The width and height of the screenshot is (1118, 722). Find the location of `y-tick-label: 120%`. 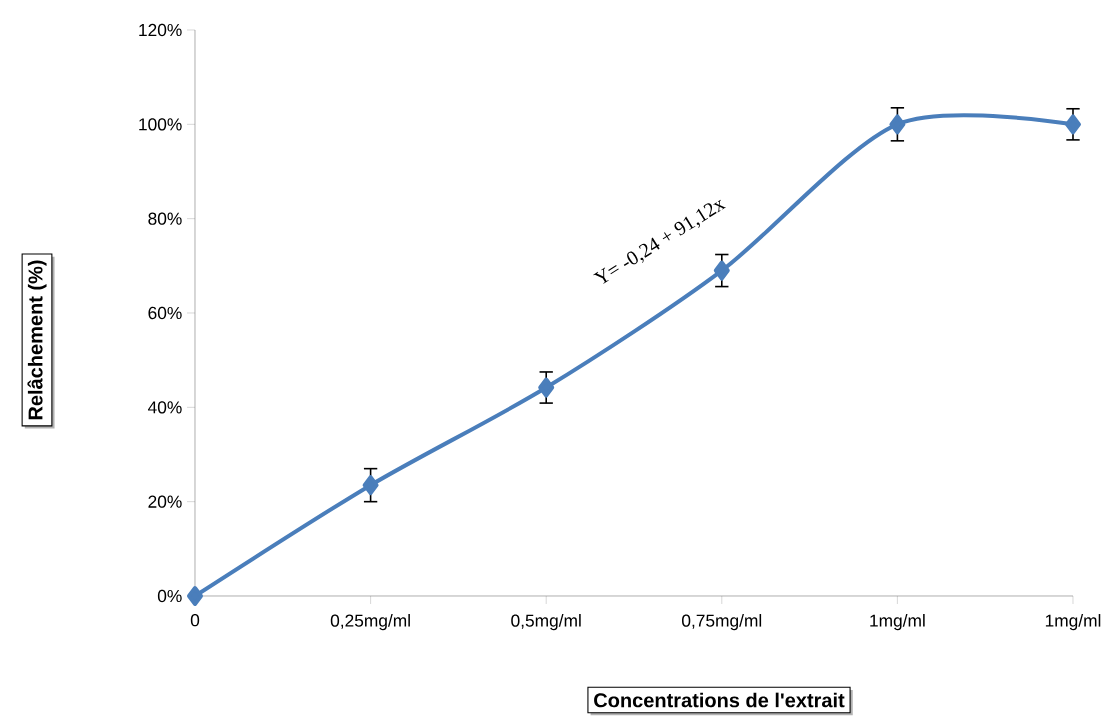

y-tick-label: 120% is located at coordinates (160, 30).